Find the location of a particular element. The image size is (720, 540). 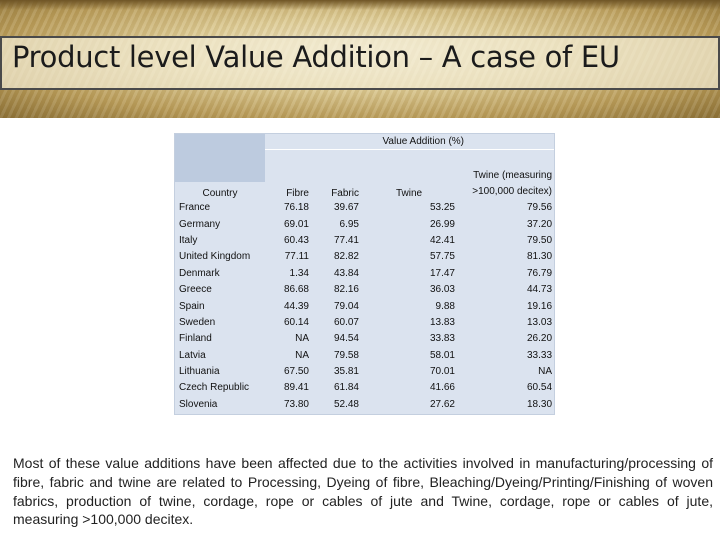

cell-twine-large: 79.56 is located at coordinates (539, 208).